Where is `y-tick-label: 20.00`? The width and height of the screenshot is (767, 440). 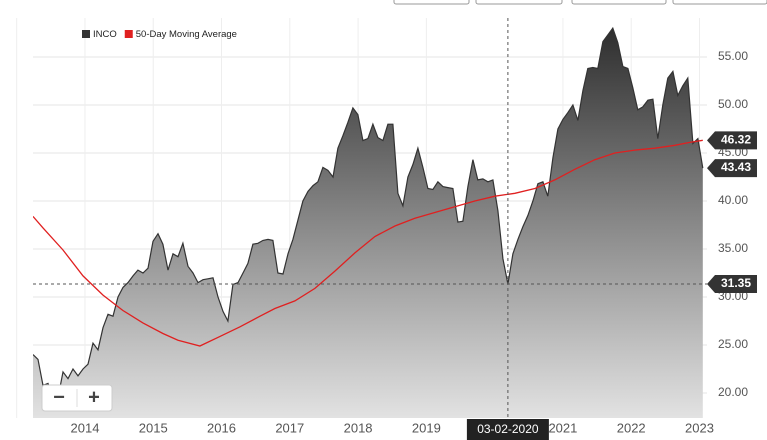
y-tick-label: 20.00 is located at coordinates (733, 392).